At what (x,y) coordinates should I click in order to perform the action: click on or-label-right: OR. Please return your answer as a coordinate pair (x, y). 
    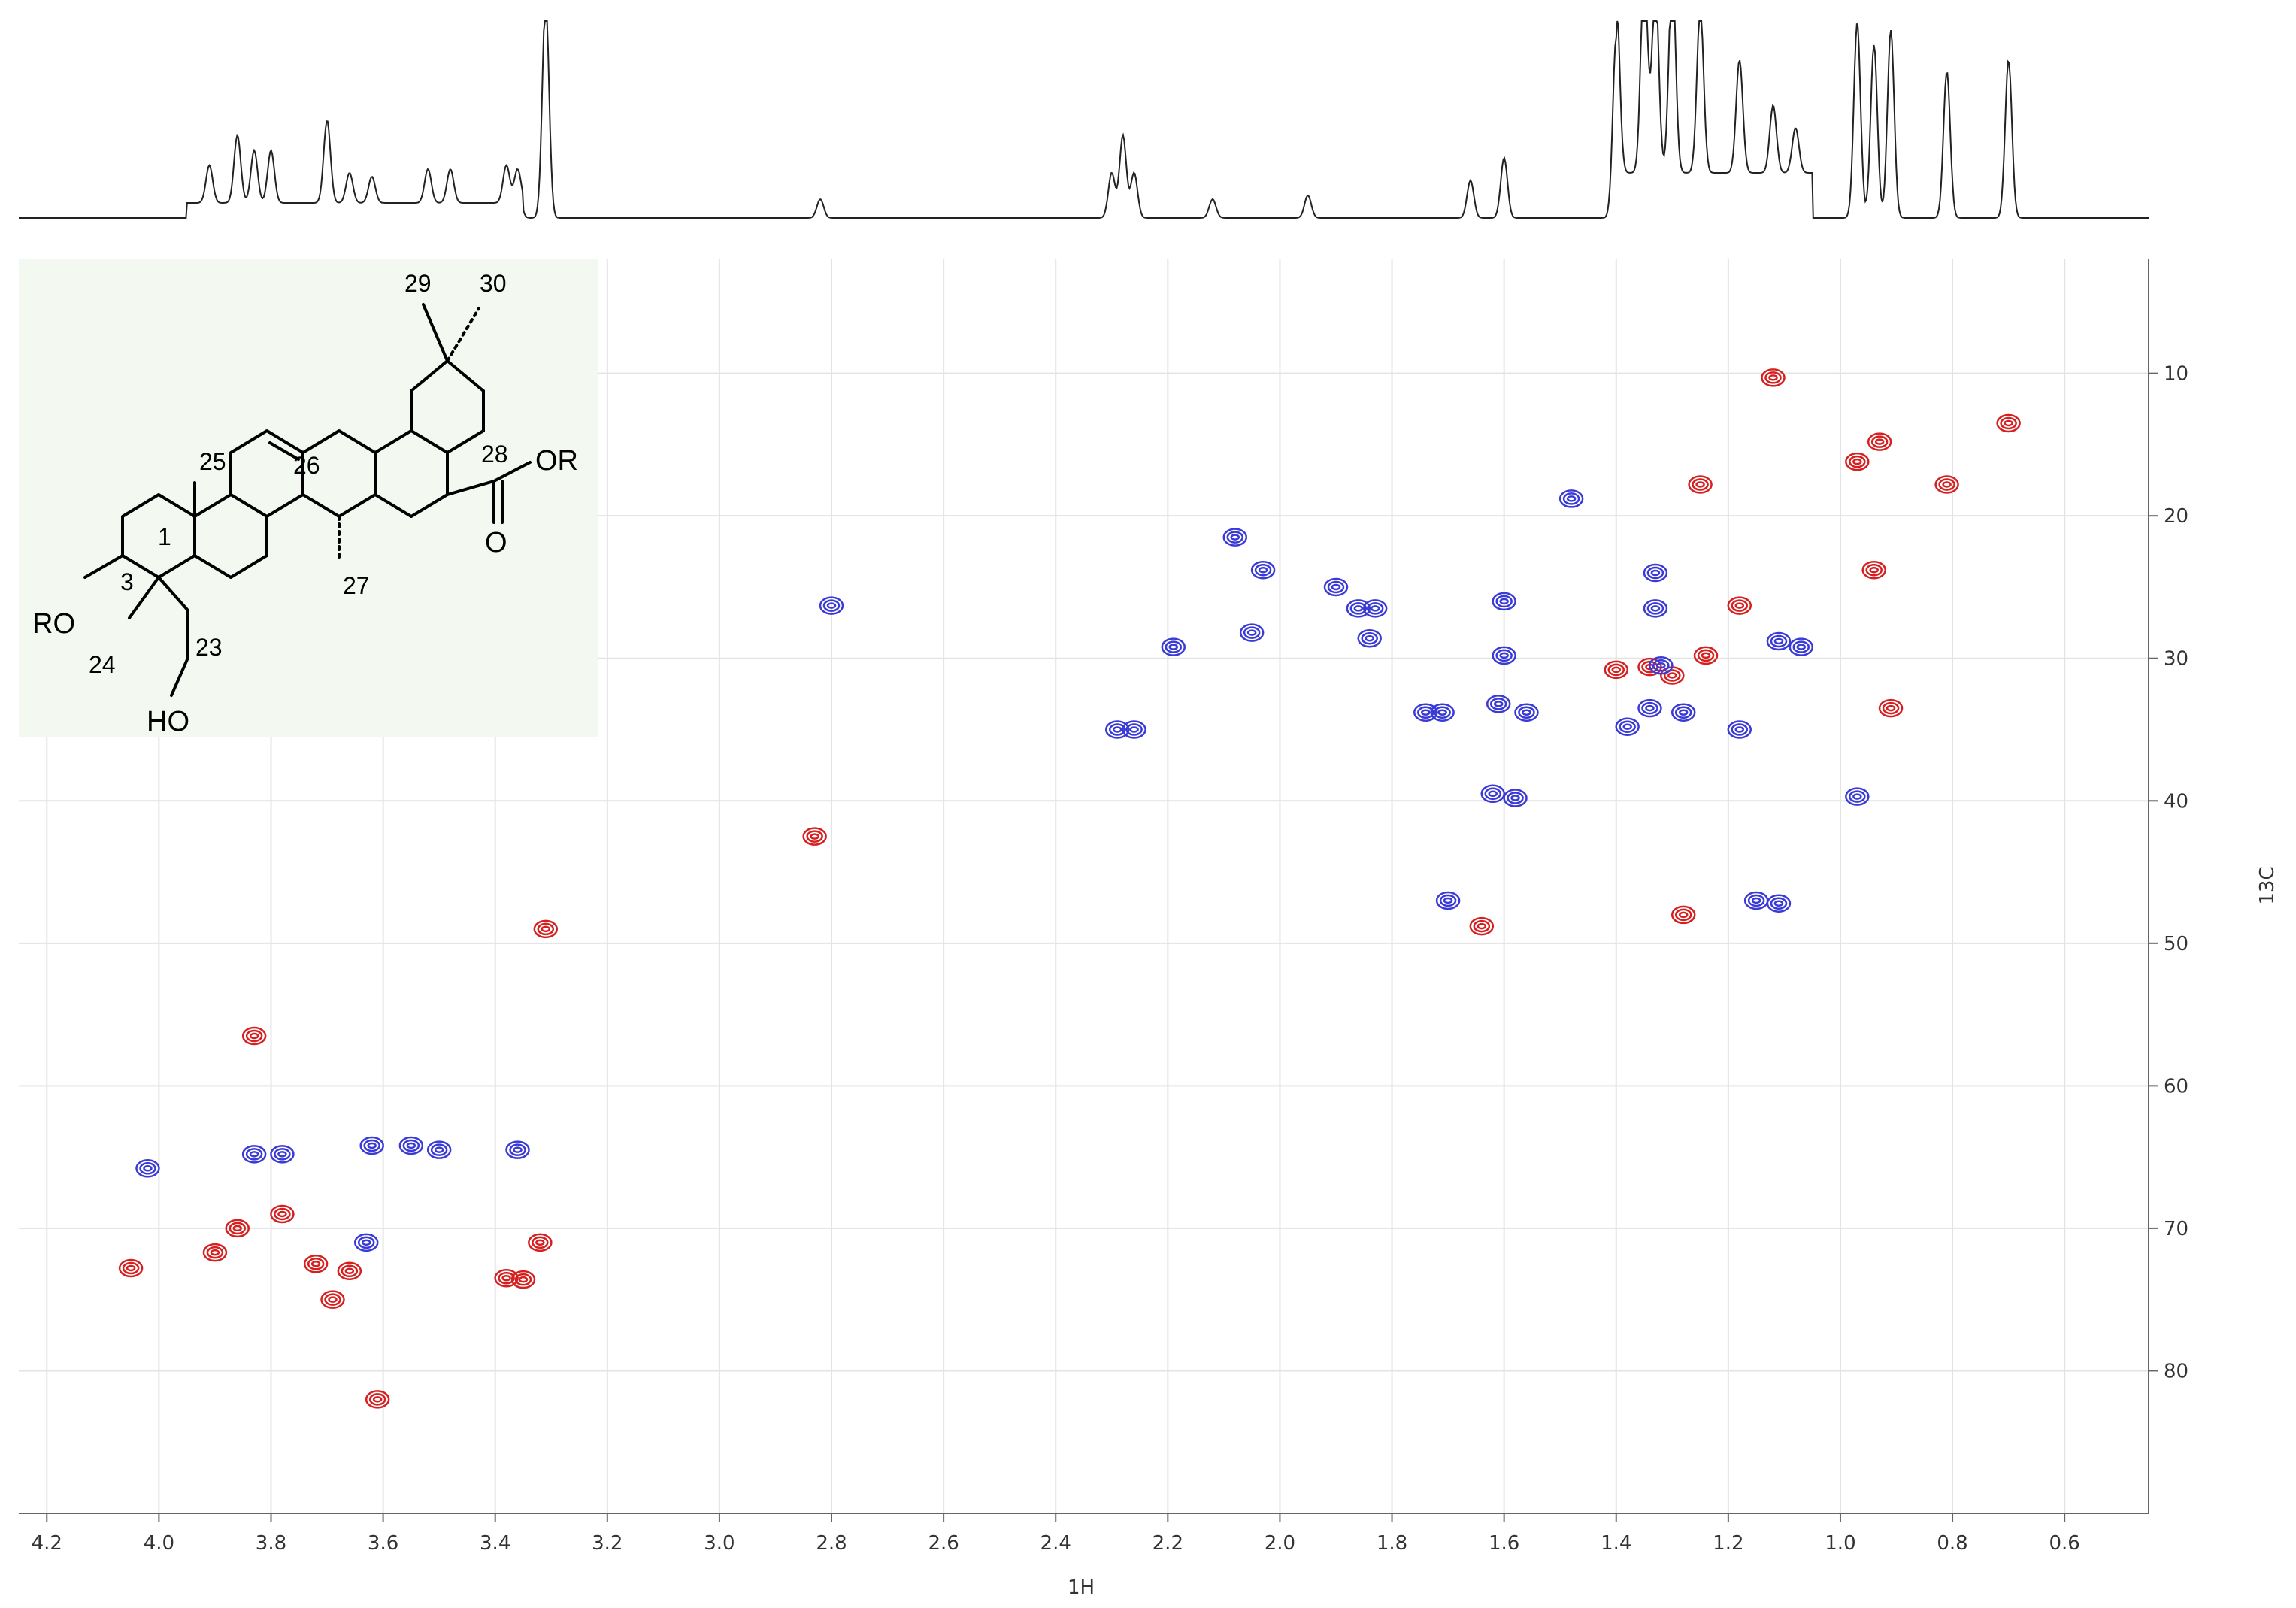
    Looking at the image, I should click on (556, 461).